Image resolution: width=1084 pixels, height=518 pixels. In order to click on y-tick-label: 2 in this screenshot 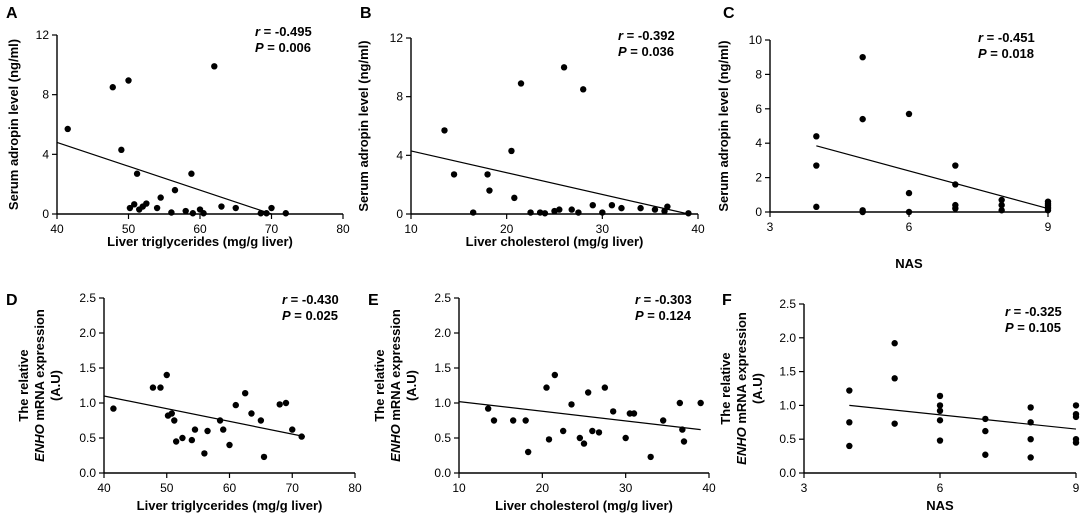, I will do `click(758, 178)`.